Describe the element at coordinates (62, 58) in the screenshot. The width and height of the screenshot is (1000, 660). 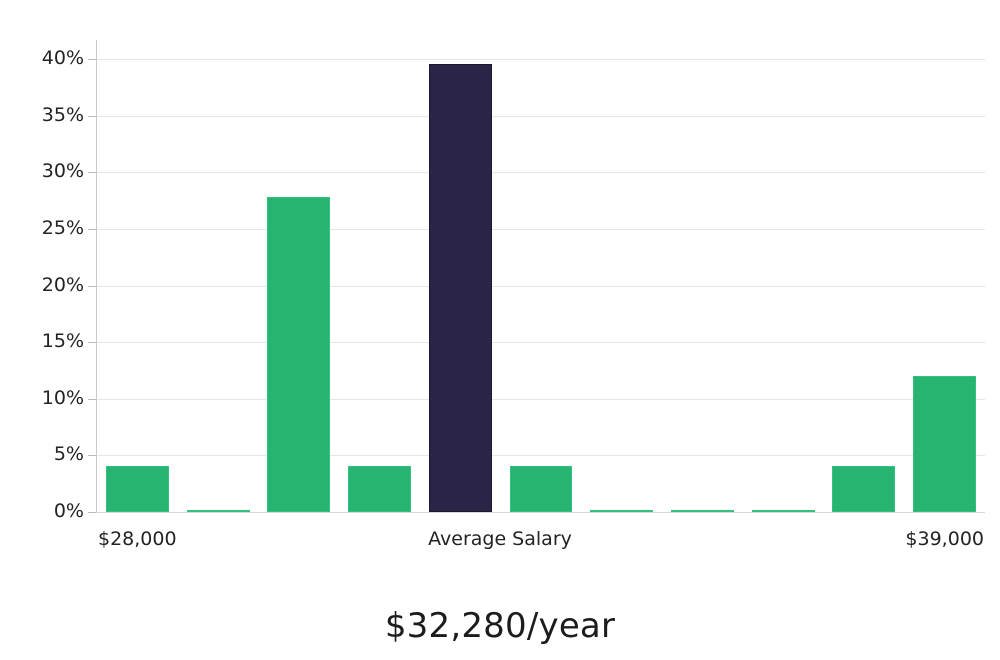
I see `y-axis-tick-label: 40%` at that location.